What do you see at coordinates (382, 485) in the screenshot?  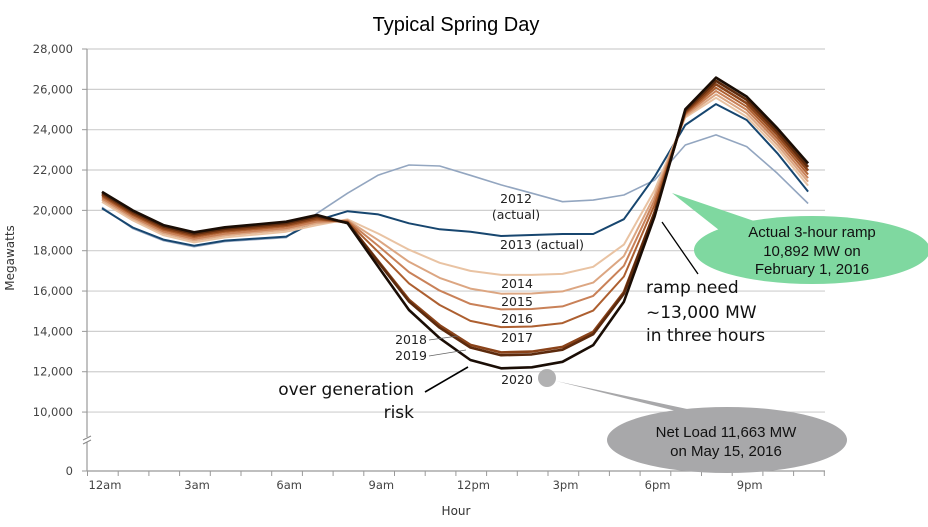 I see `x-tick-label: 9am` at bounding box center [382, 485].